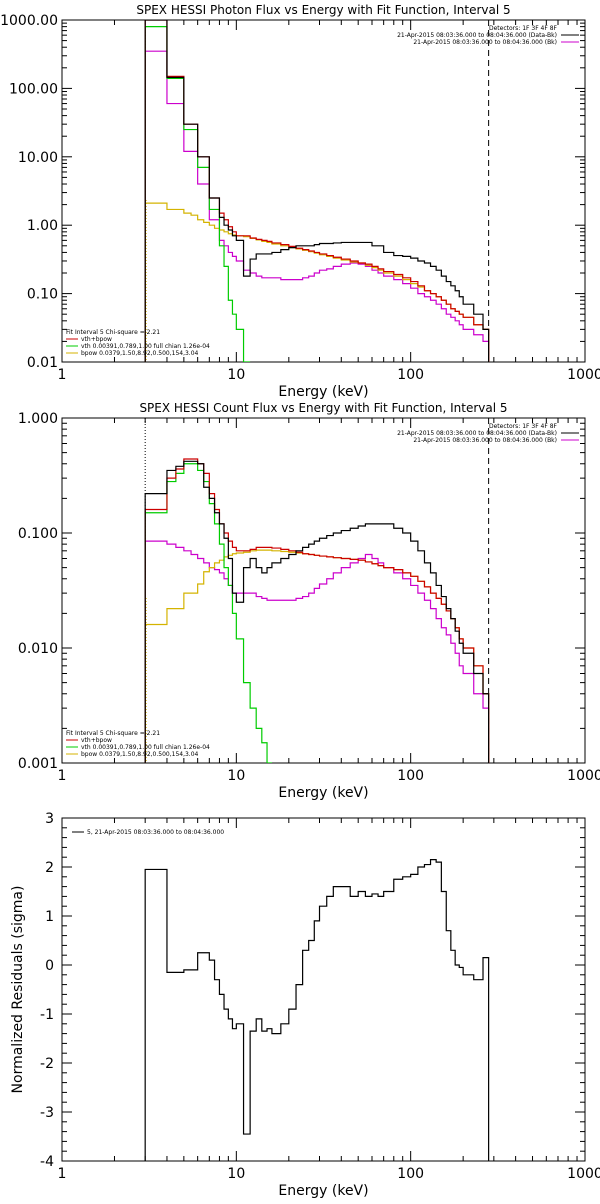  What do you see at coordinates (38, 158) in the screenshot?
I see `y-tick-label: 10.00` at bounding box center [38, 158].